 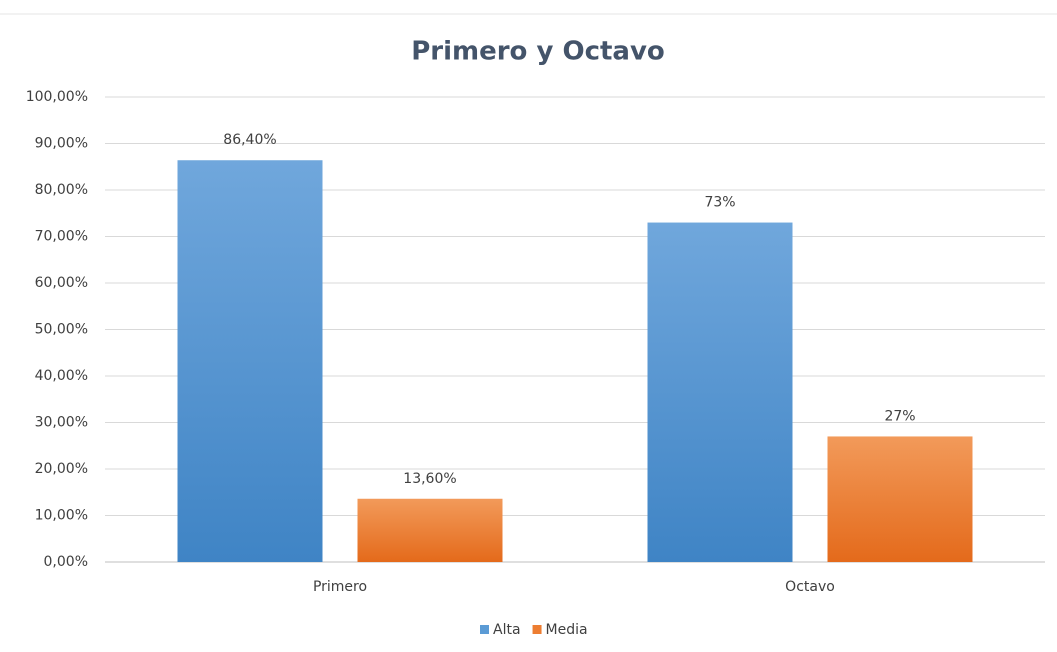 I want to click on legend-label: Media, so click(x=567, y=630).